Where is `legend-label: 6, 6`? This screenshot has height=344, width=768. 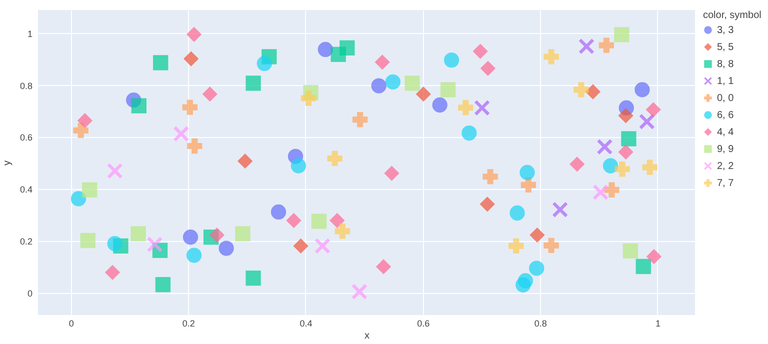 legend-label: 6, 6 is located at coordinates (725, 115).